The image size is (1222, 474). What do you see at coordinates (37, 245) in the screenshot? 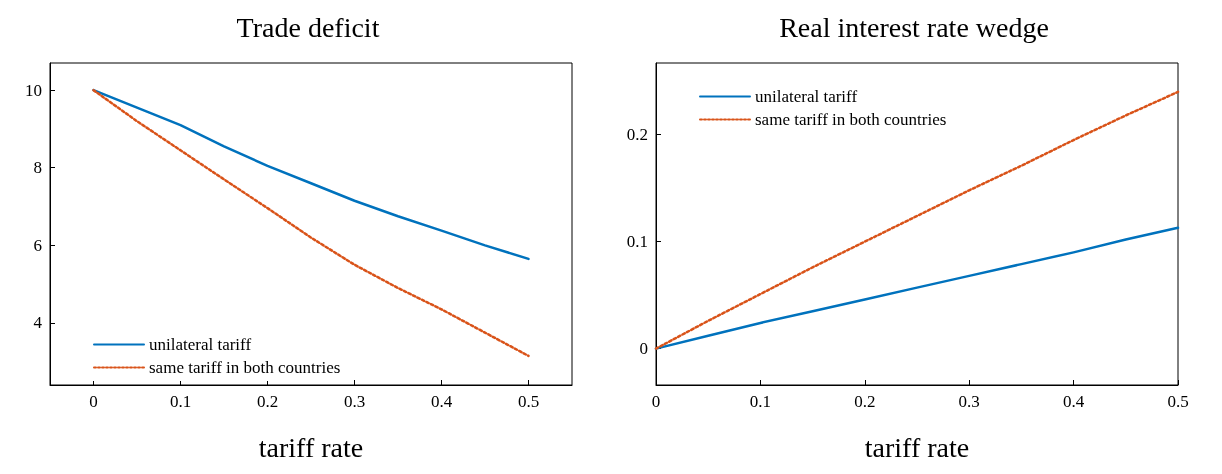
I see `y-tick-label: 6` at bounding box center [37, 245].